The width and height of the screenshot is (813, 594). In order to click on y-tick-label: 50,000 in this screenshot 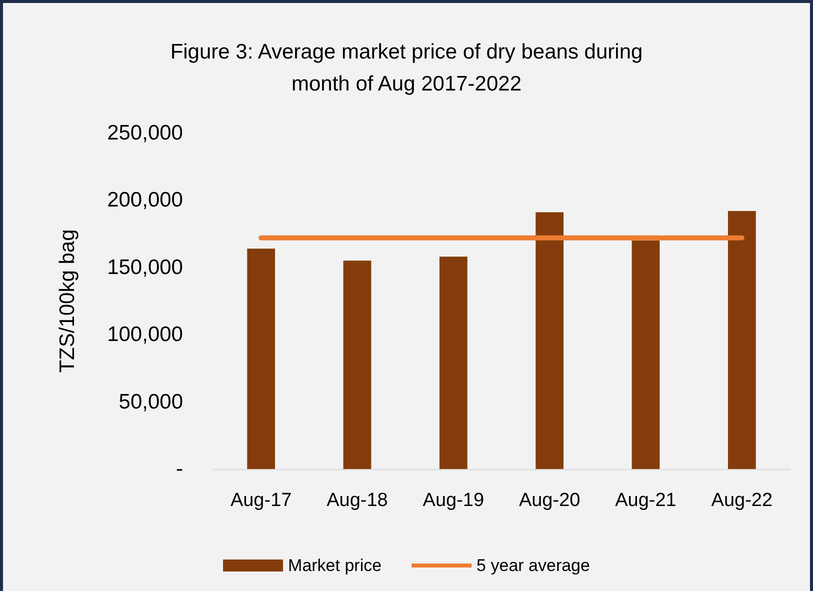, I will do `click(150, 402)`.